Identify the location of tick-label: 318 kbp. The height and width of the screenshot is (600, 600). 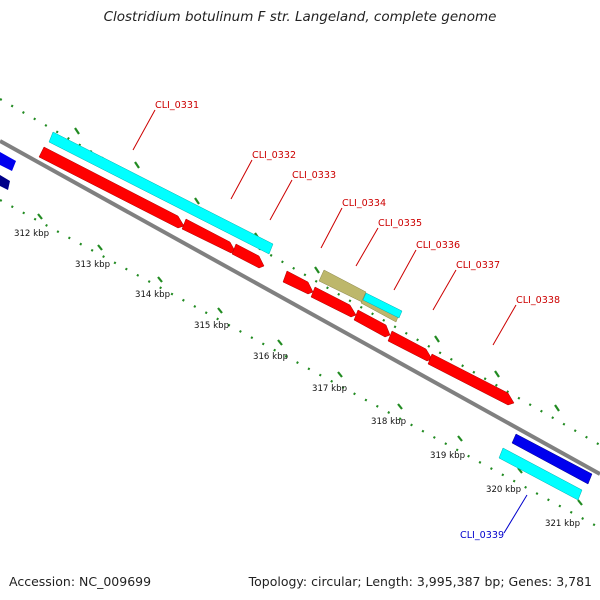
(388, 422).